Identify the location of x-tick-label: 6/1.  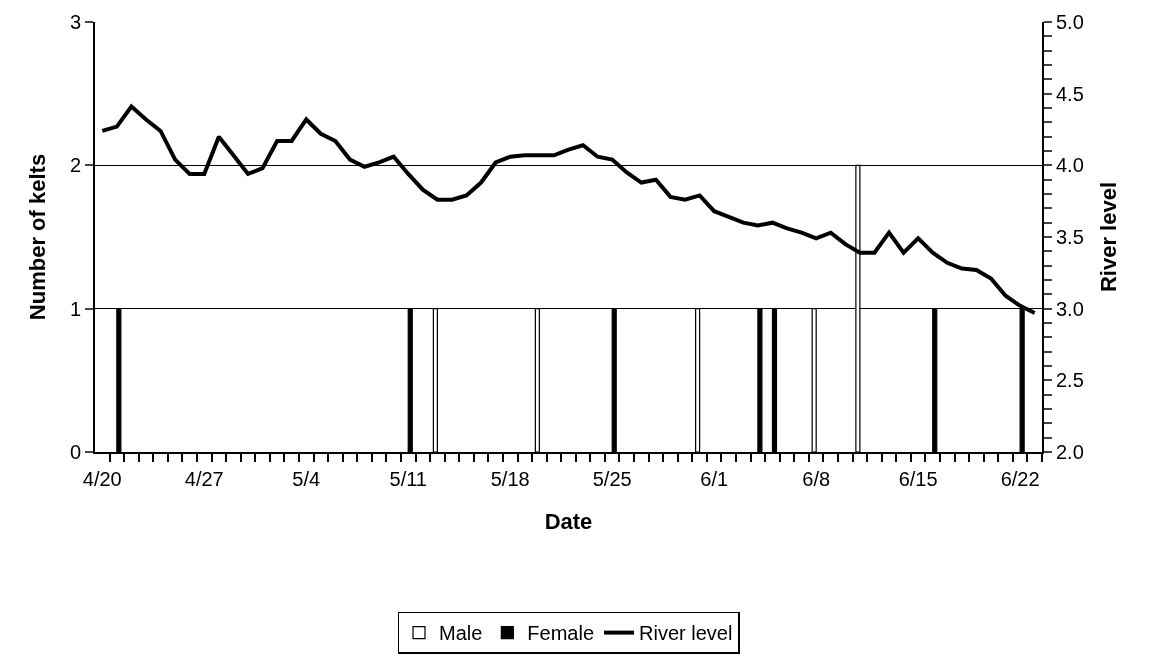
(714, 479).